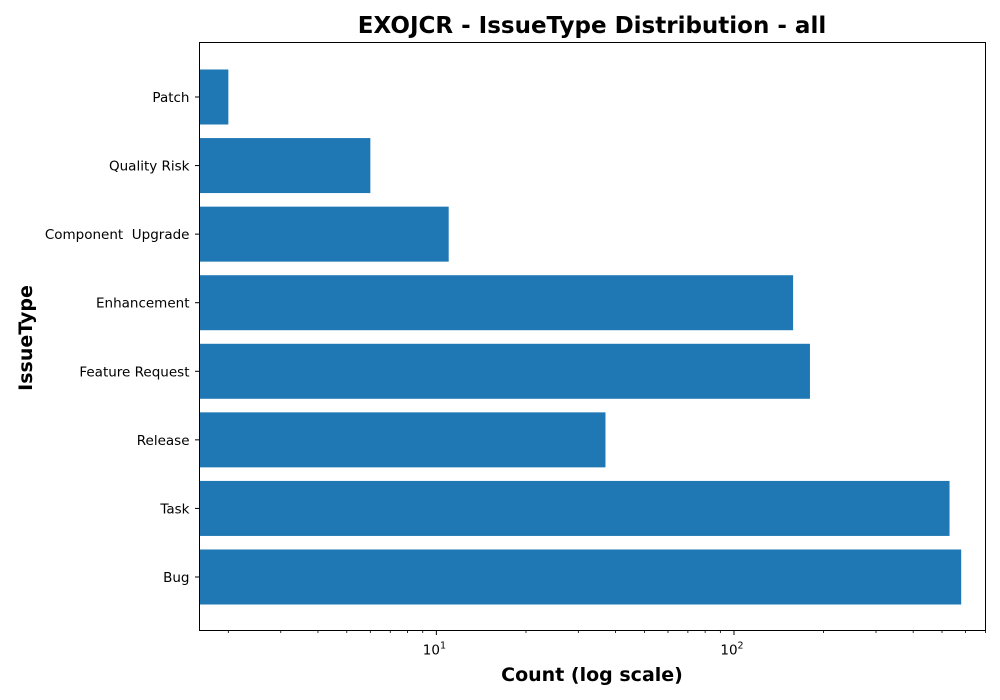  What do you see at coordinates (134, 372) in the screenshot?
I see `y-tick-label: Feature Request` at bounding box center [134, 372].